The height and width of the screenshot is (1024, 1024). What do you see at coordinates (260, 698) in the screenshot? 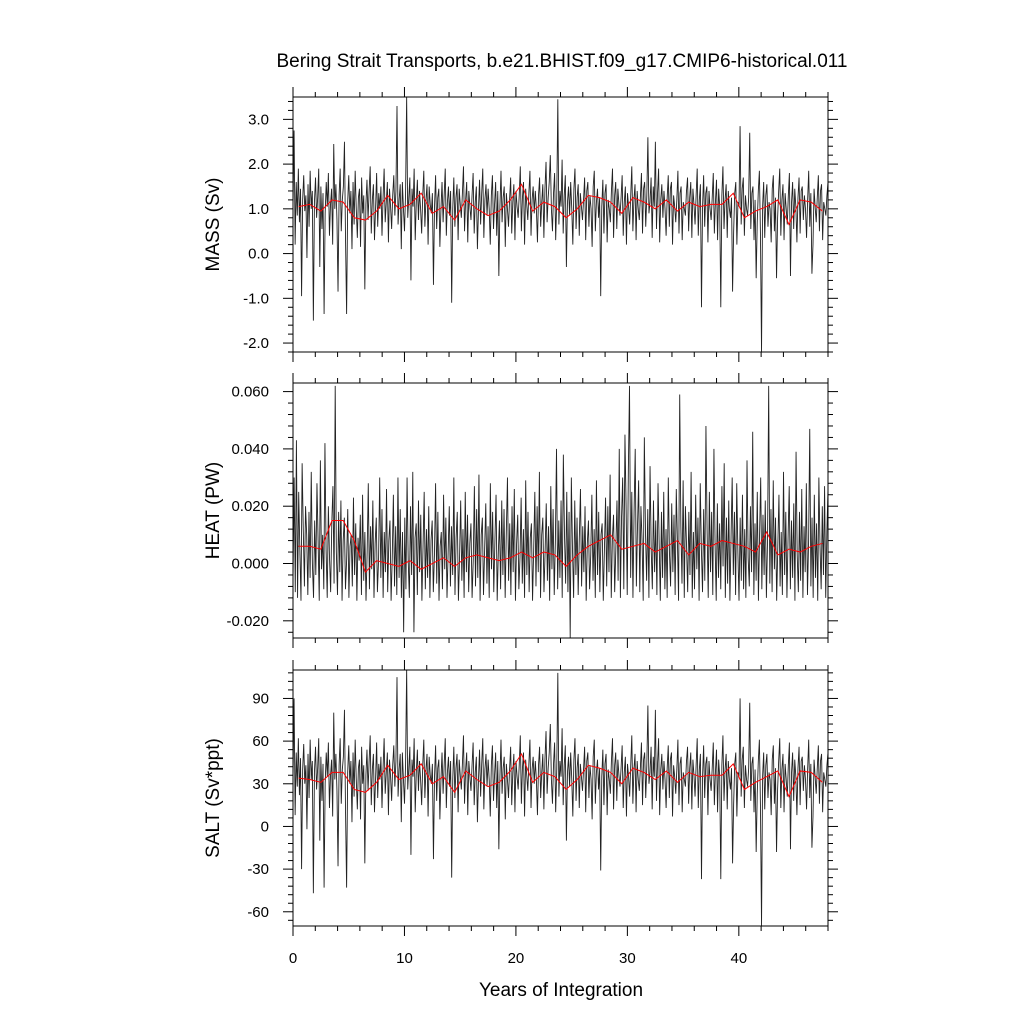
I see `salt-y-tick-label: 90` at bounding box center [260, 698].